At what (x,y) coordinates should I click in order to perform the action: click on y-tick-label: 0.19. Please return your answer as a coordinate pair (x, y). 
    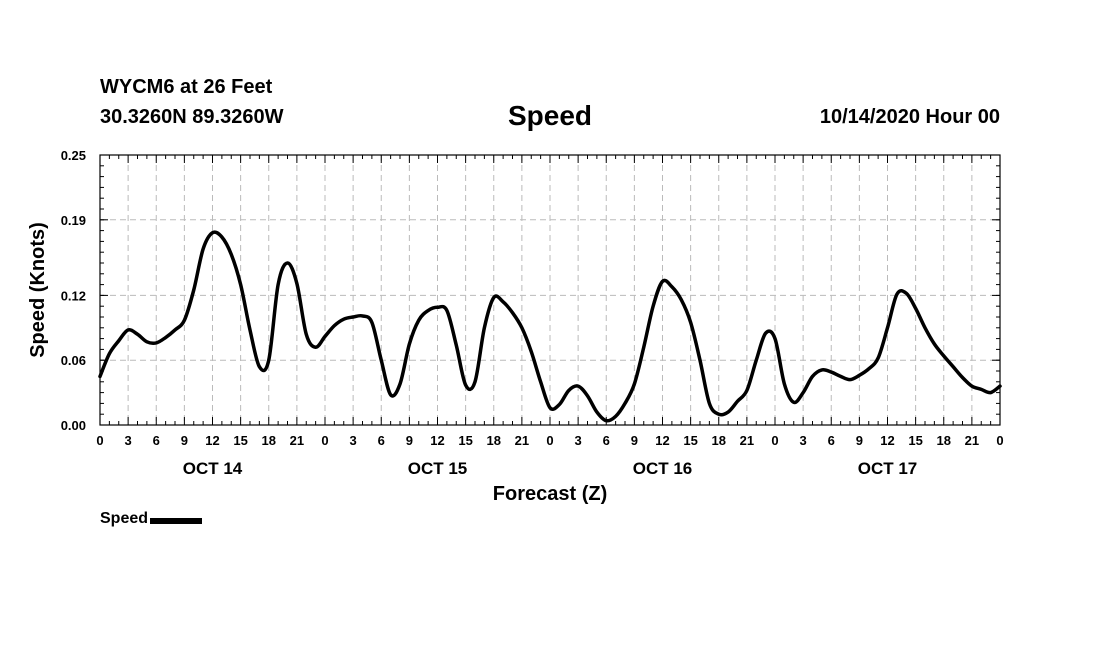
    Looking at the image, I should click on (73, 220).